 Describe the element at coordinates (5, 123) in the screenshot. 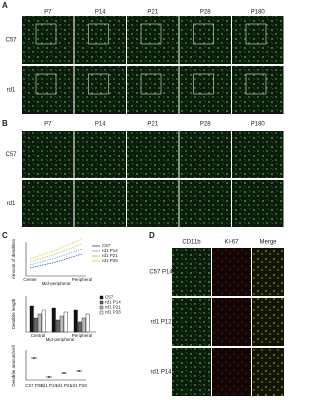

I see `panel-label: B` at that location.